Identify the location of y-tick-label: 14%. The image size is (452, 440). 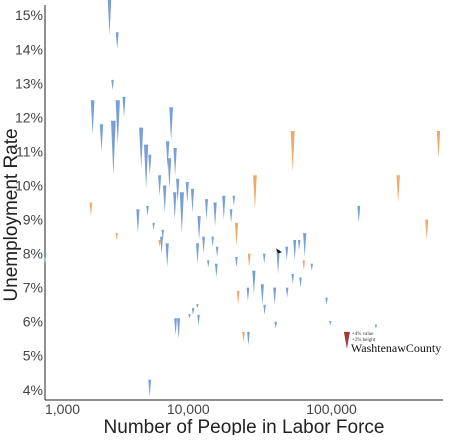
(29, 49).